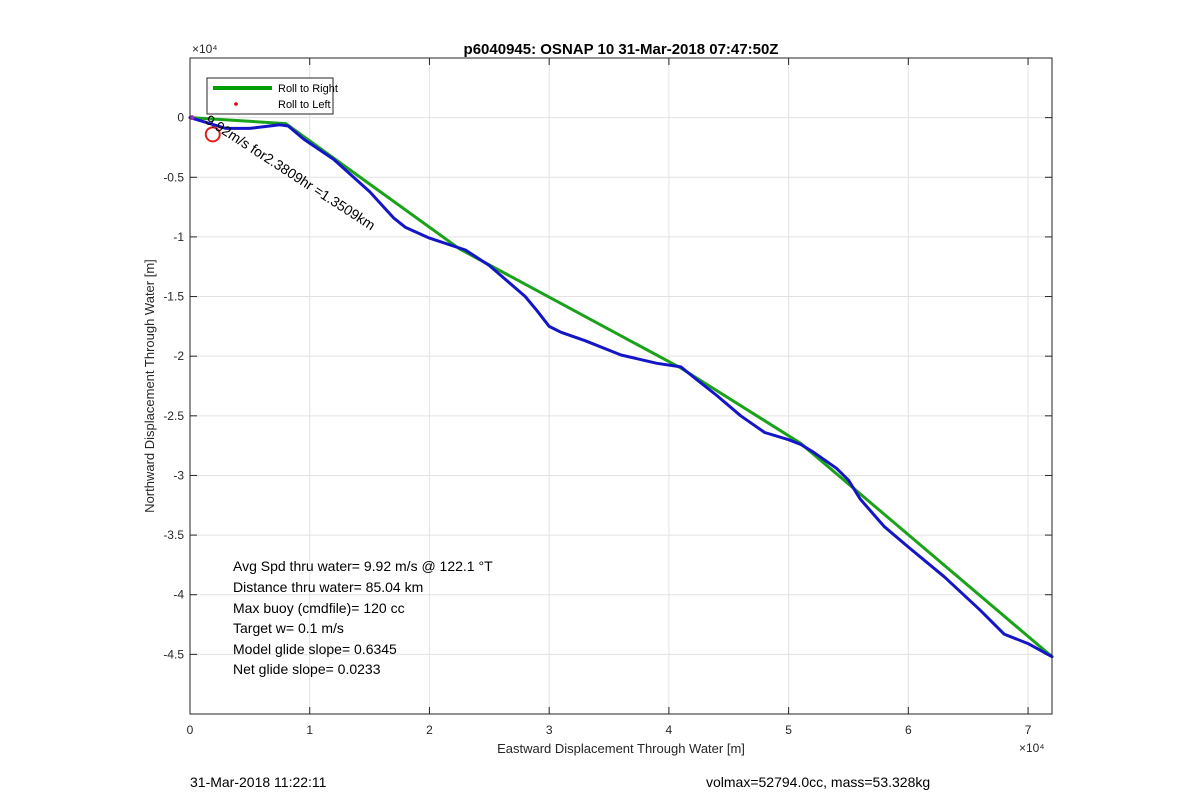 The width and height of the screenshot is (1200, 804). What do you see at coordinates (212, 134) in the screenshot?
I see `marker-circle` at bounding box center [212, 134].